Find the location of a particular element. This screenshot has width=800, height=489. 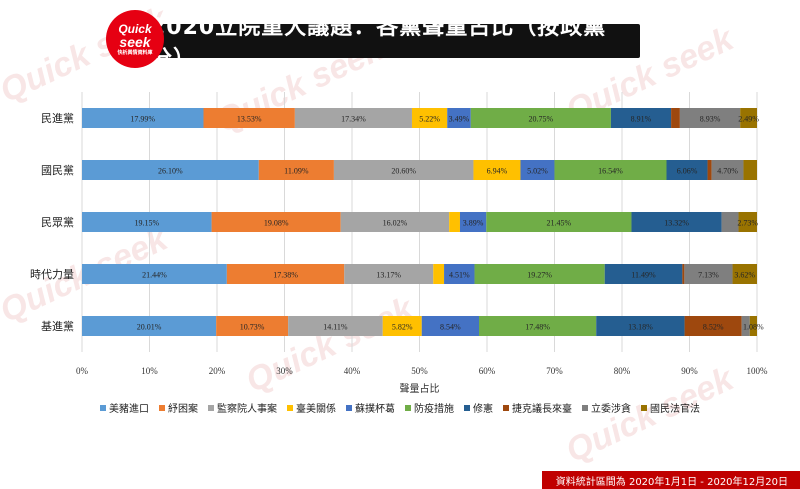

data-label: 16.54% is located at coordinates (610, 171).